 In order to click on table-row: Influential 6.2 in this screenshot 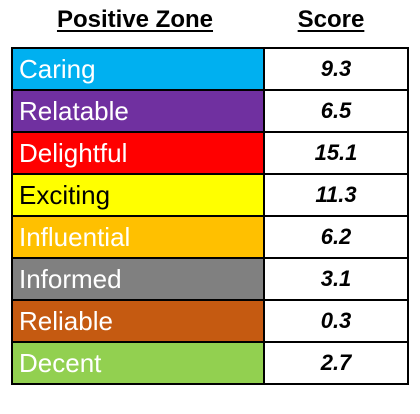, I will do `click(210, 237)`.